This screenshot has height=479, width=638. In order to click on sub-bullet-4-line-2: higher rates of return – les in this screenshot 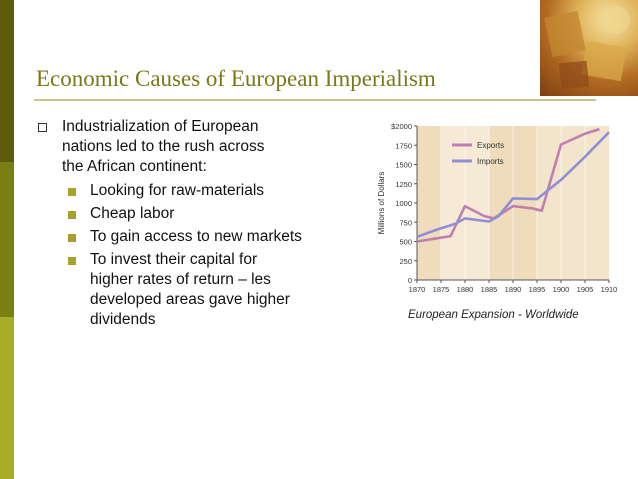, I will do `click(180, 279)`.